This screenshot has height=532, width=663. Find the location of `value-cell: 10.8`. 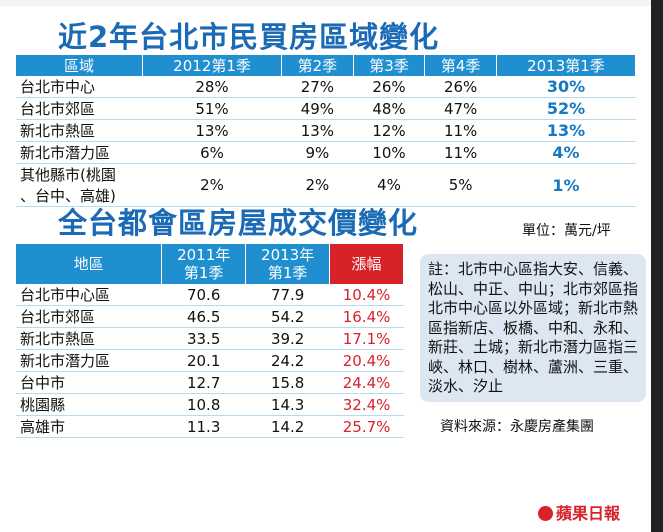

value-cell: 10.8 is located at coordinates (203, 404).